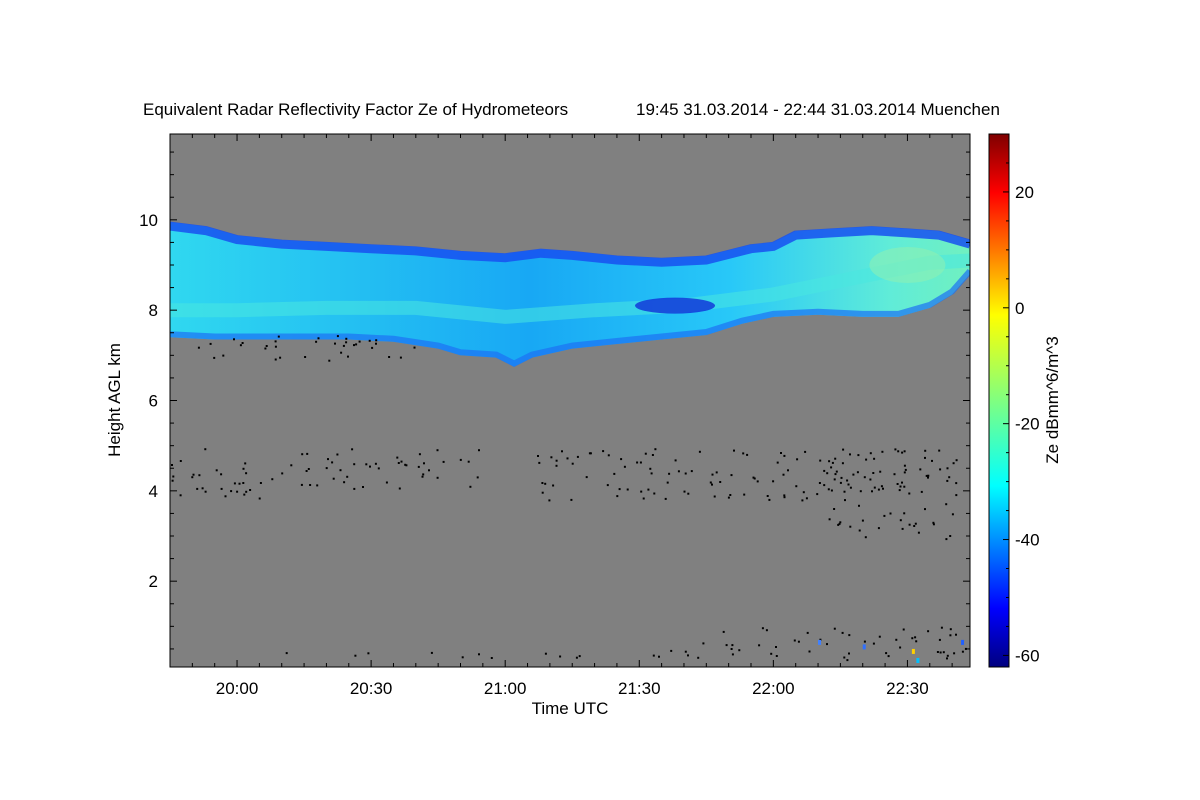 The width and height of the screenshot is (1200, 800). I want to click on x-tick-label: 21:00, so click(505, 688).